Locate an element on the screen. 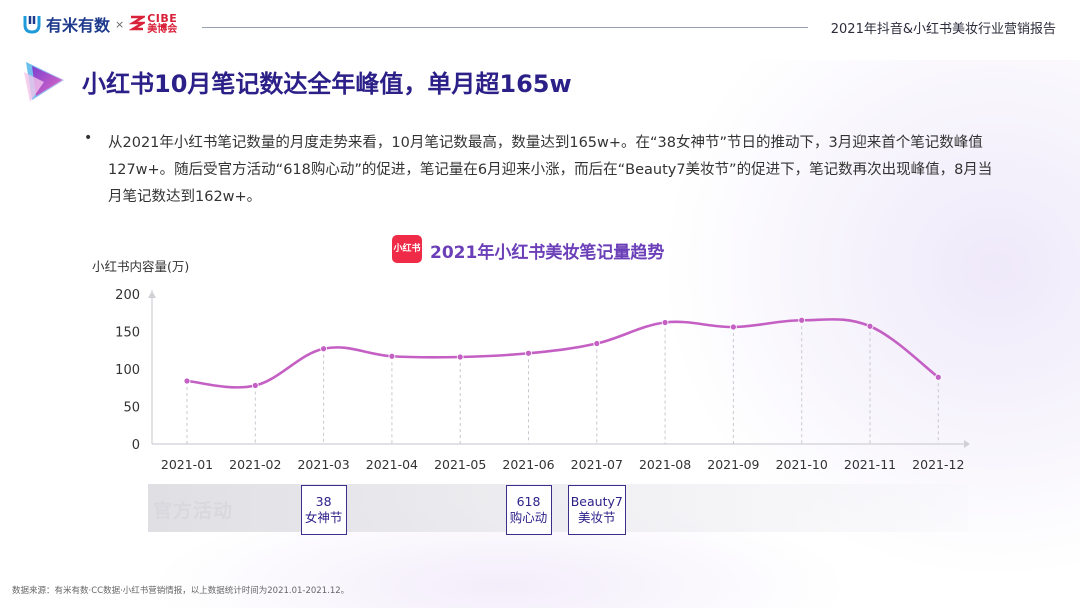  x-tick-label: 2021-09 is located at coordinates (733, 464).